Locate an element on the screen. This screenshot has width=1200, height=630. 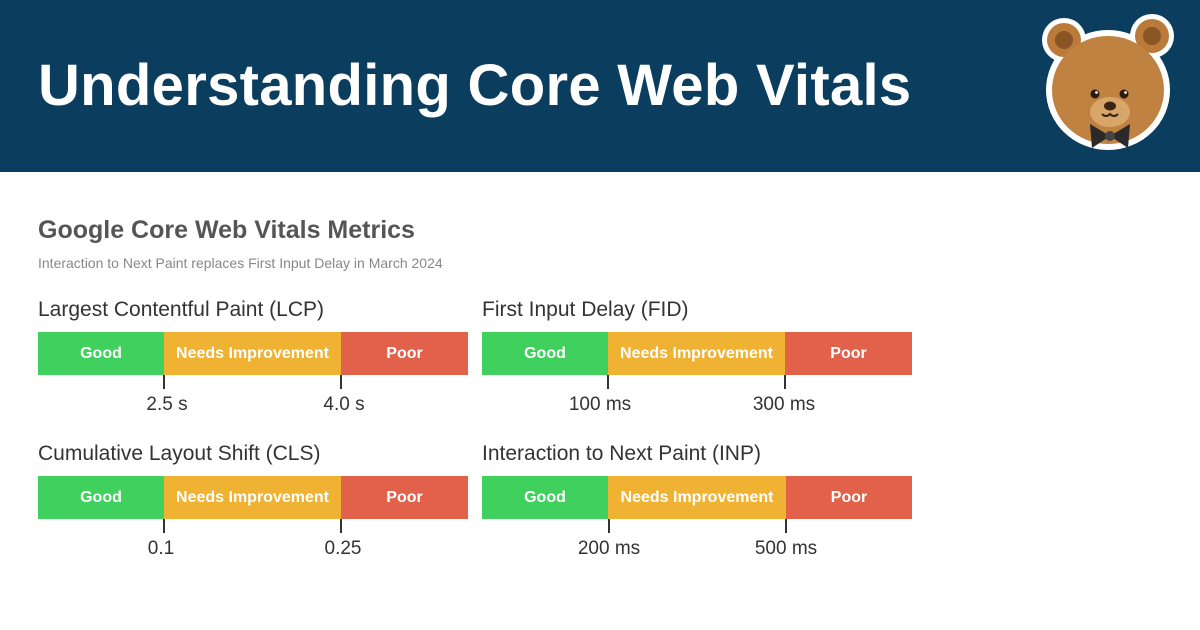
threshold-label: 100 ms is located at coordinates (600, 404).